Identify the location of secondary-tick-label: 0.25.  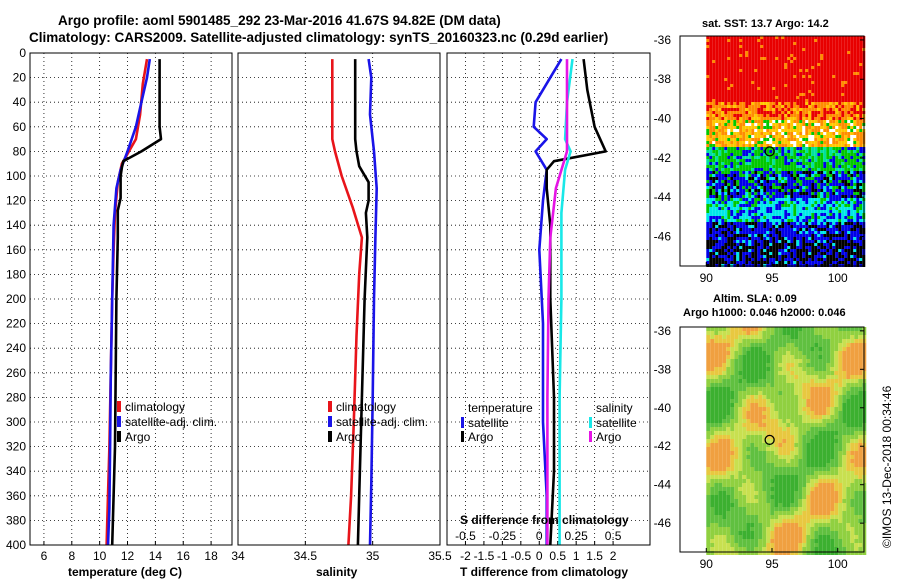
(577, 536).